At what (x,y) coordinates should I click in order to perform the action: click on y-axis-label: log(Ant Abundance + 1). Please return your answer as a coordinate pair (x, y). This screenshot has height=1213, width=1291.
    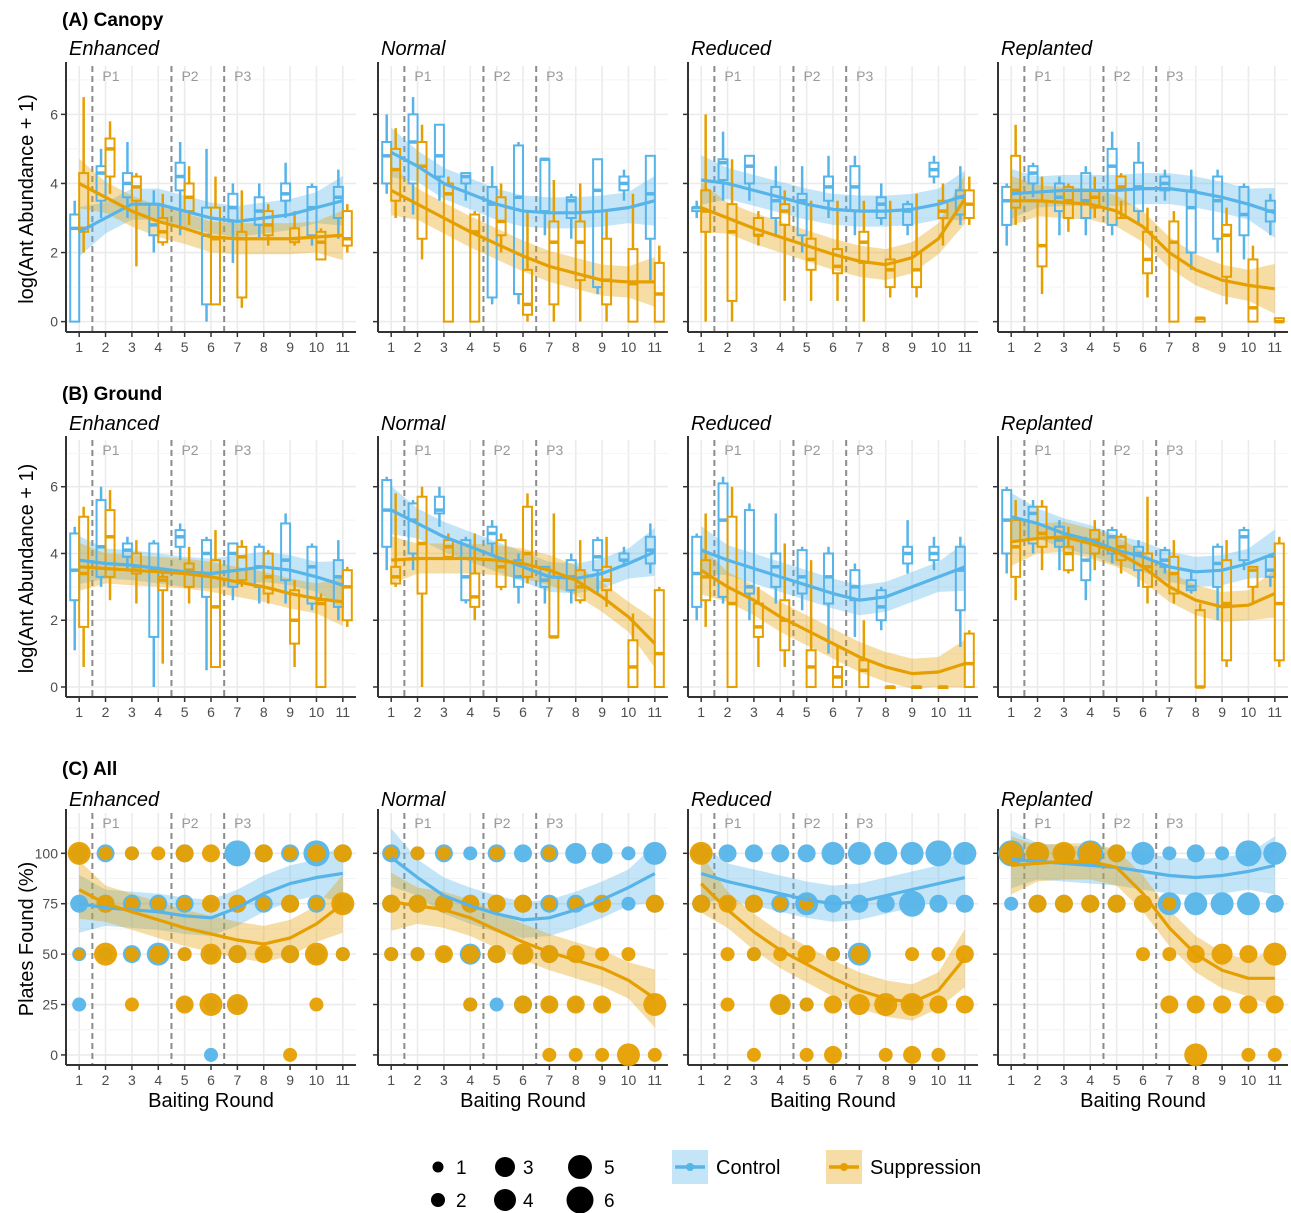
    Looking at the image, I should click on (27, 569).